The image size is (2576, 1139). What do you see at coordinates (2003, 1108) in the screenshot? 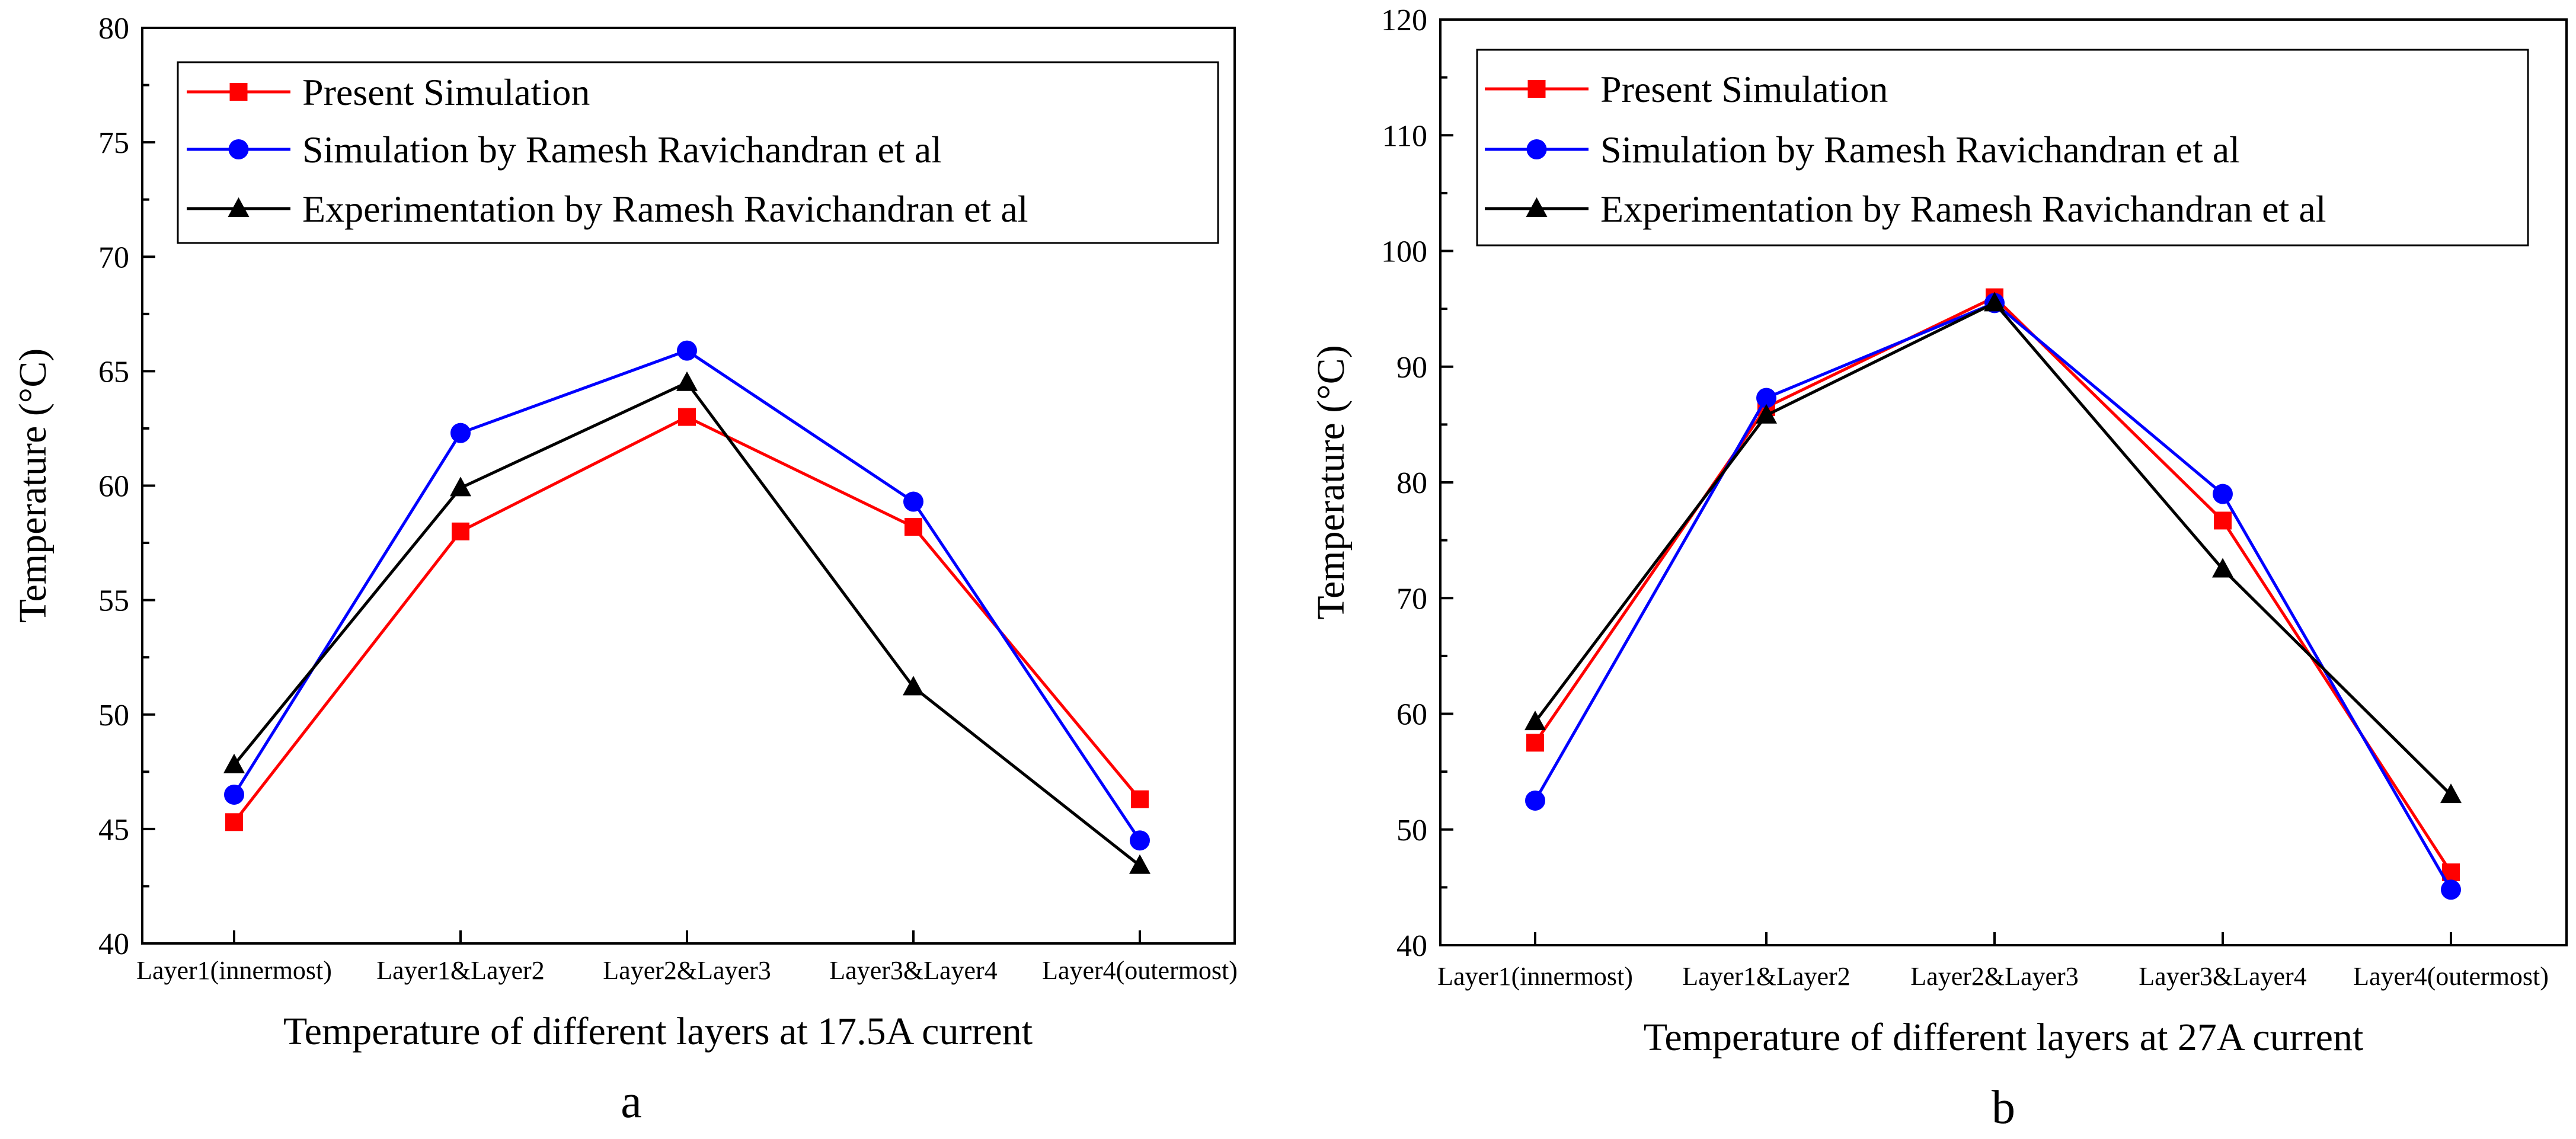
I see `panel-letter: b` at bounding box center [2003, 1108].